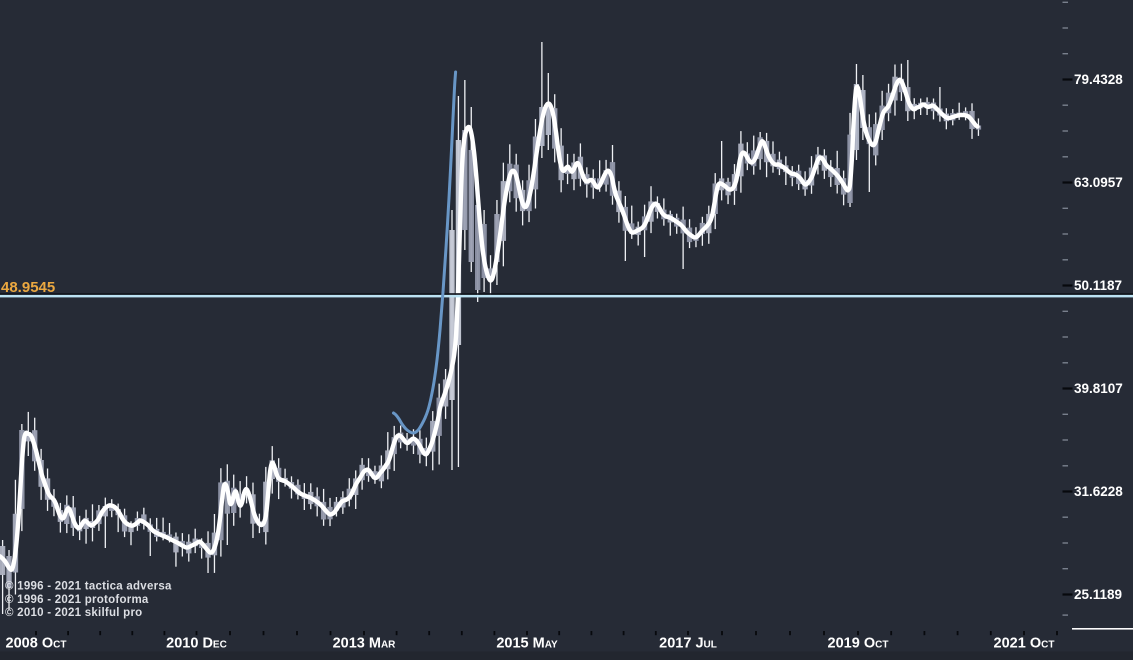 The image size is (1133, 660). Describe the element at coordinates (1098, 388) in the screenshot. I see `svg-text: 39.8107` at that location.